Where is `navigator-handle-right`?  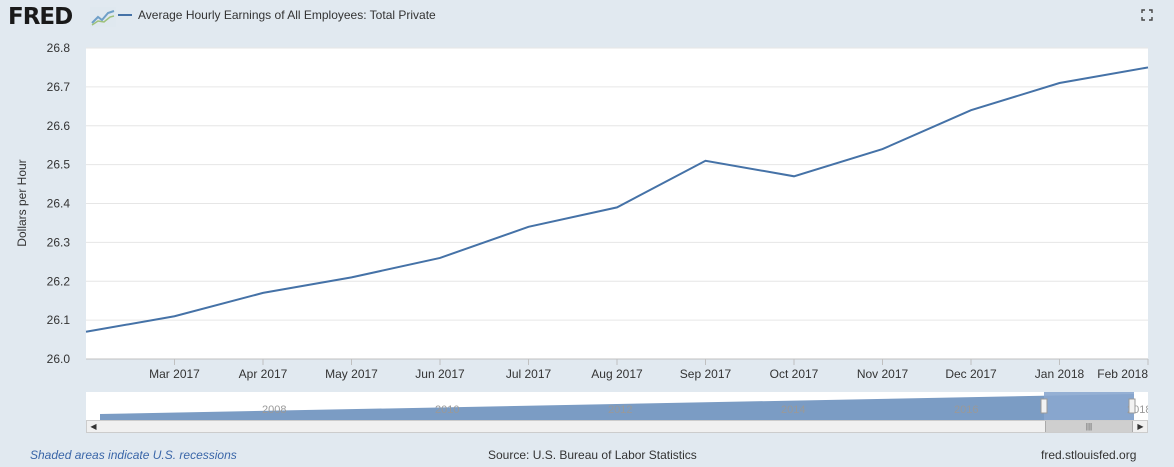 navigator-handle-right is located at coordinates (1132, 406).